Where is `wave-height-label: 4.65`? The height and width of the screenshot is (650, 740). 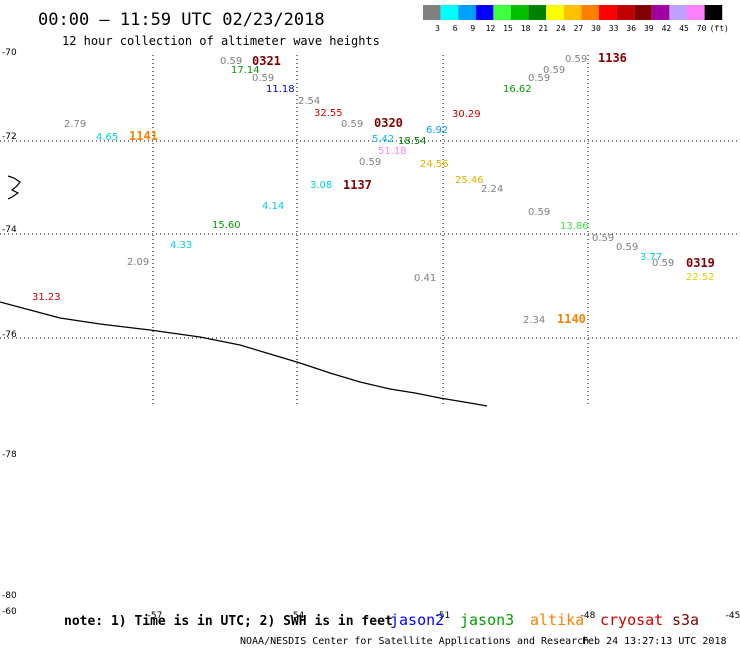 wave-height-label: 4.65 is located at coordinates (107, 137).